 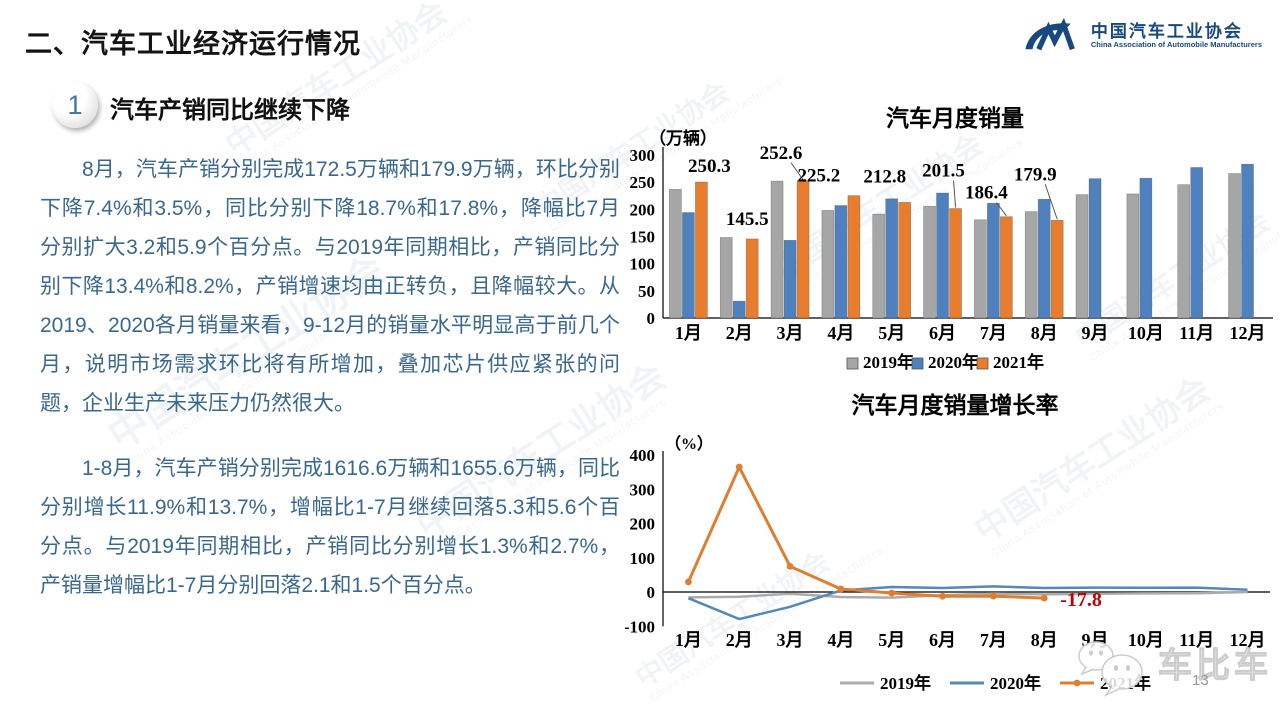 What do you see at coordinates (1018, 362) in the screenshot?
I see `svg-text: 2021年` at bounding box center [1018, 362].